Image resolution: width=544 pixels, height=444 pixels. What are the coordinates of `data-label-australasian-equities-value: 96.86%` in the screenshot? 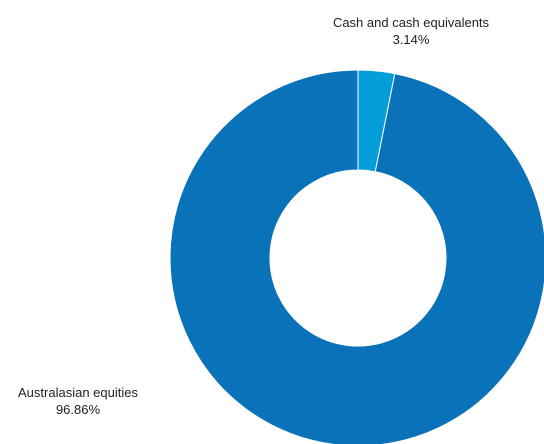 It's located at (78, 409).